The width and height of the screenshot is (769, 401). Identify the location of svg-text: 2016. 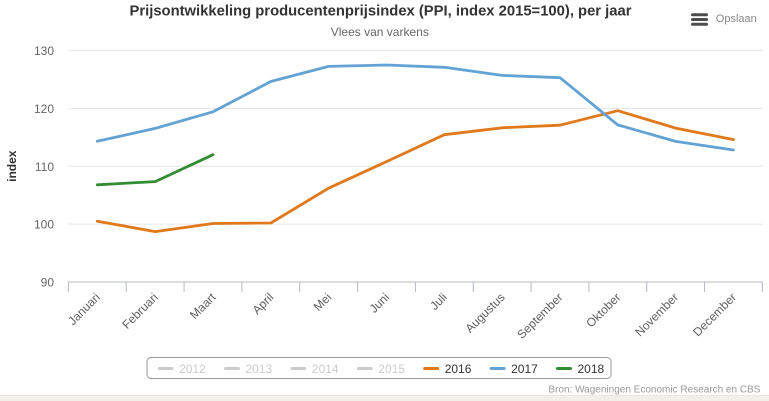
(458, 369).